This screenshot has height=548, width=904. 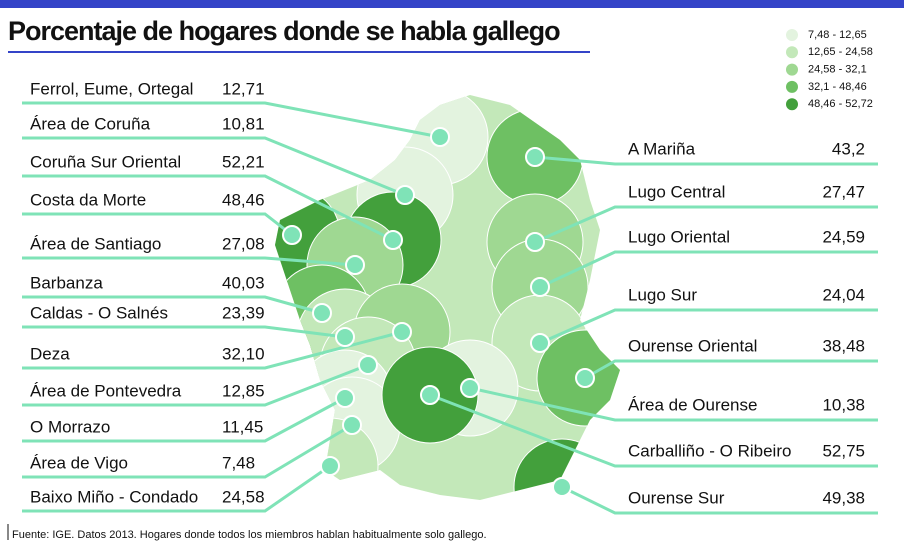 What do you see at coordinates (843, 450) in the screenshot?
I see `region-value: 52,75` at bounding box center [843, 450].